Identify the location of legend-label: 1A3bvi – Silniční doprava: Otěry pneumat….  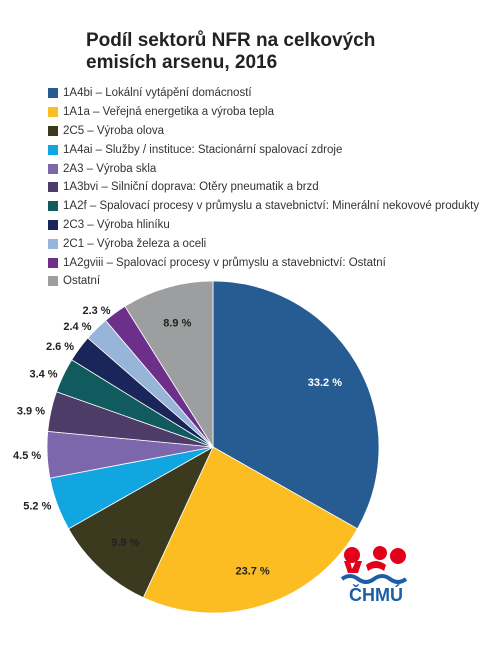
(191, 187).